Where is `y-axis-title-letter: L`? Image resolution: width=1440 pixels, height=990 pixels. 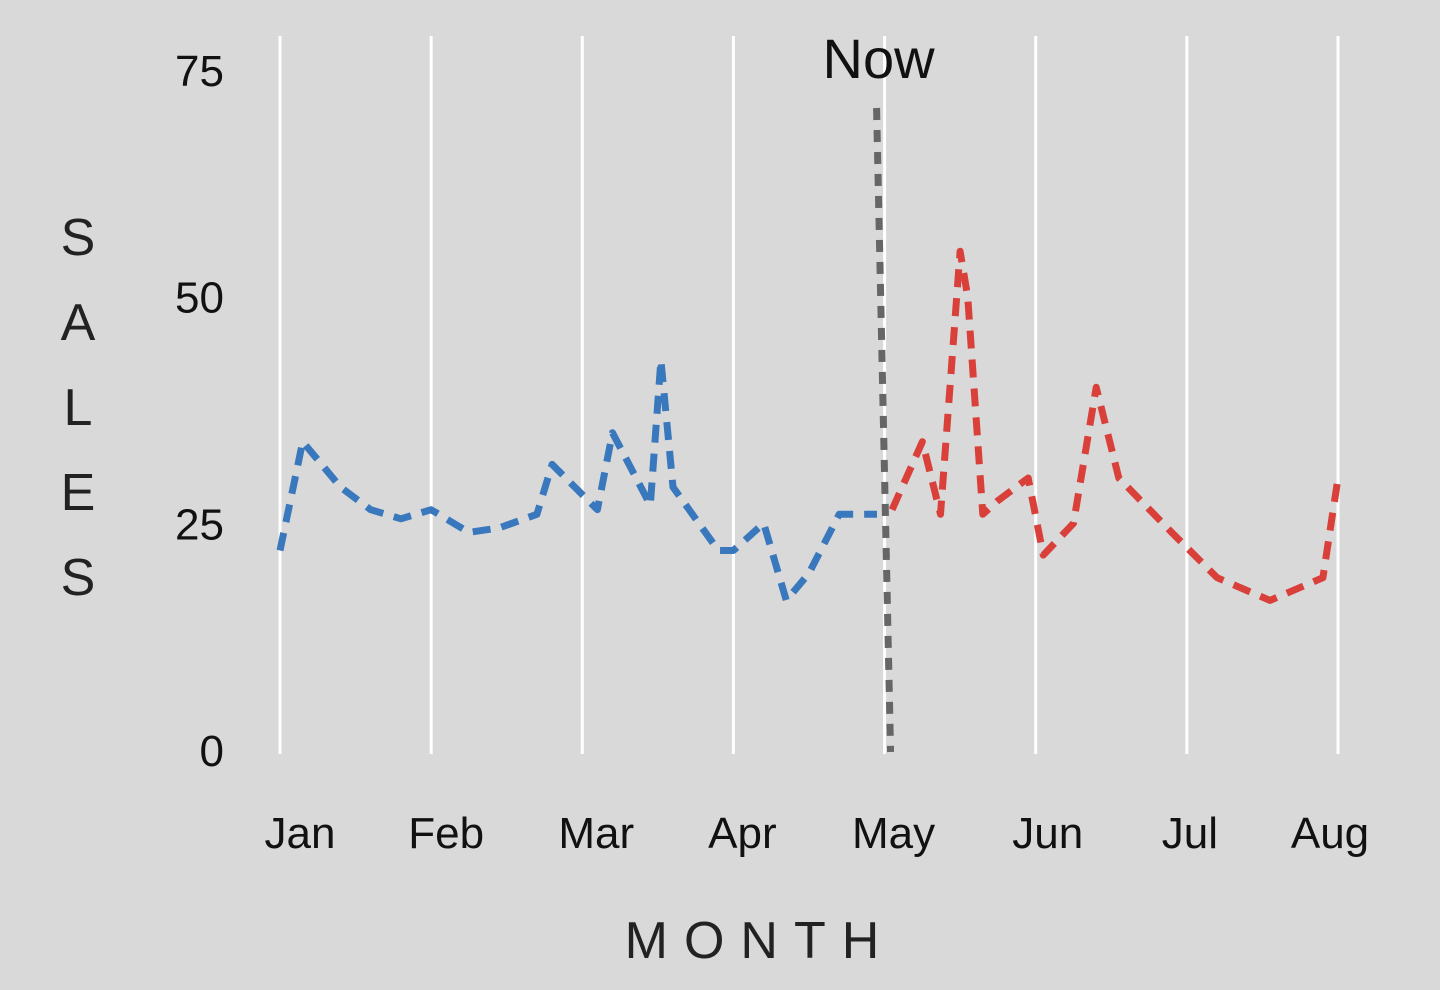
y-axis-title-letter: L is located at coordinates (78, 408).